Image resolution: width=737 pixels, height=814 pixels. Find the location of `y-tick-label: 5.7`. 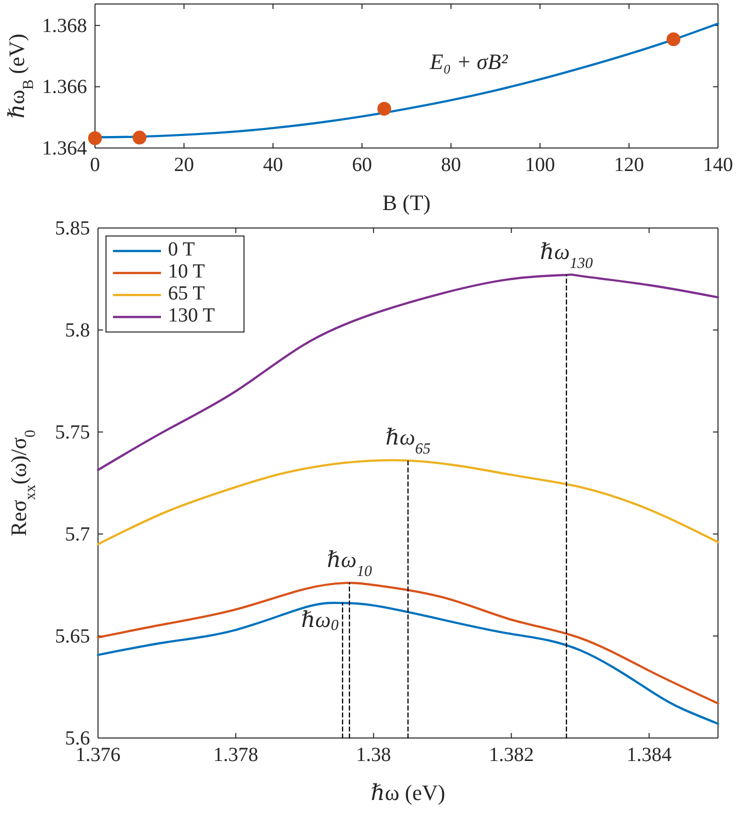

y-tick-label: 5.7 is located at coordinates (77, 534).